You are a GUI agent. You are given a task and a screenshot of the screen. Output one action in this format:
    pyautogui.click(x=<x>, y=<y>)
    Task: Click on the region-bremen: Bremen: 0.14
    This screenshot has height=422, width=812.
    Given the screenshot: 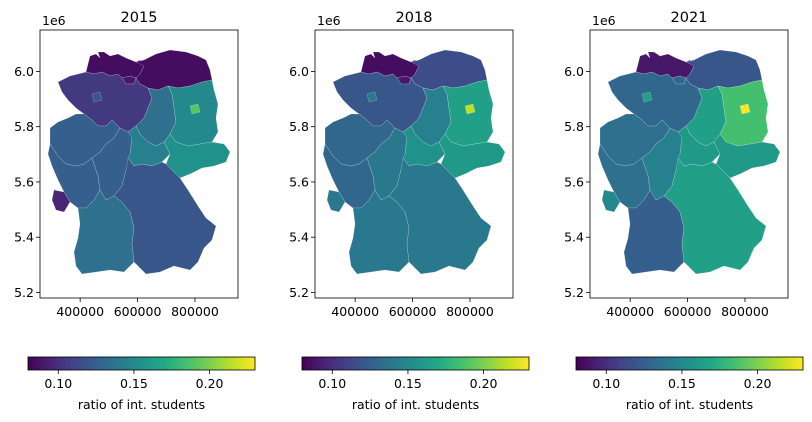 What is the action you would take?
    pyautogui.click(x=372, y=97)
    